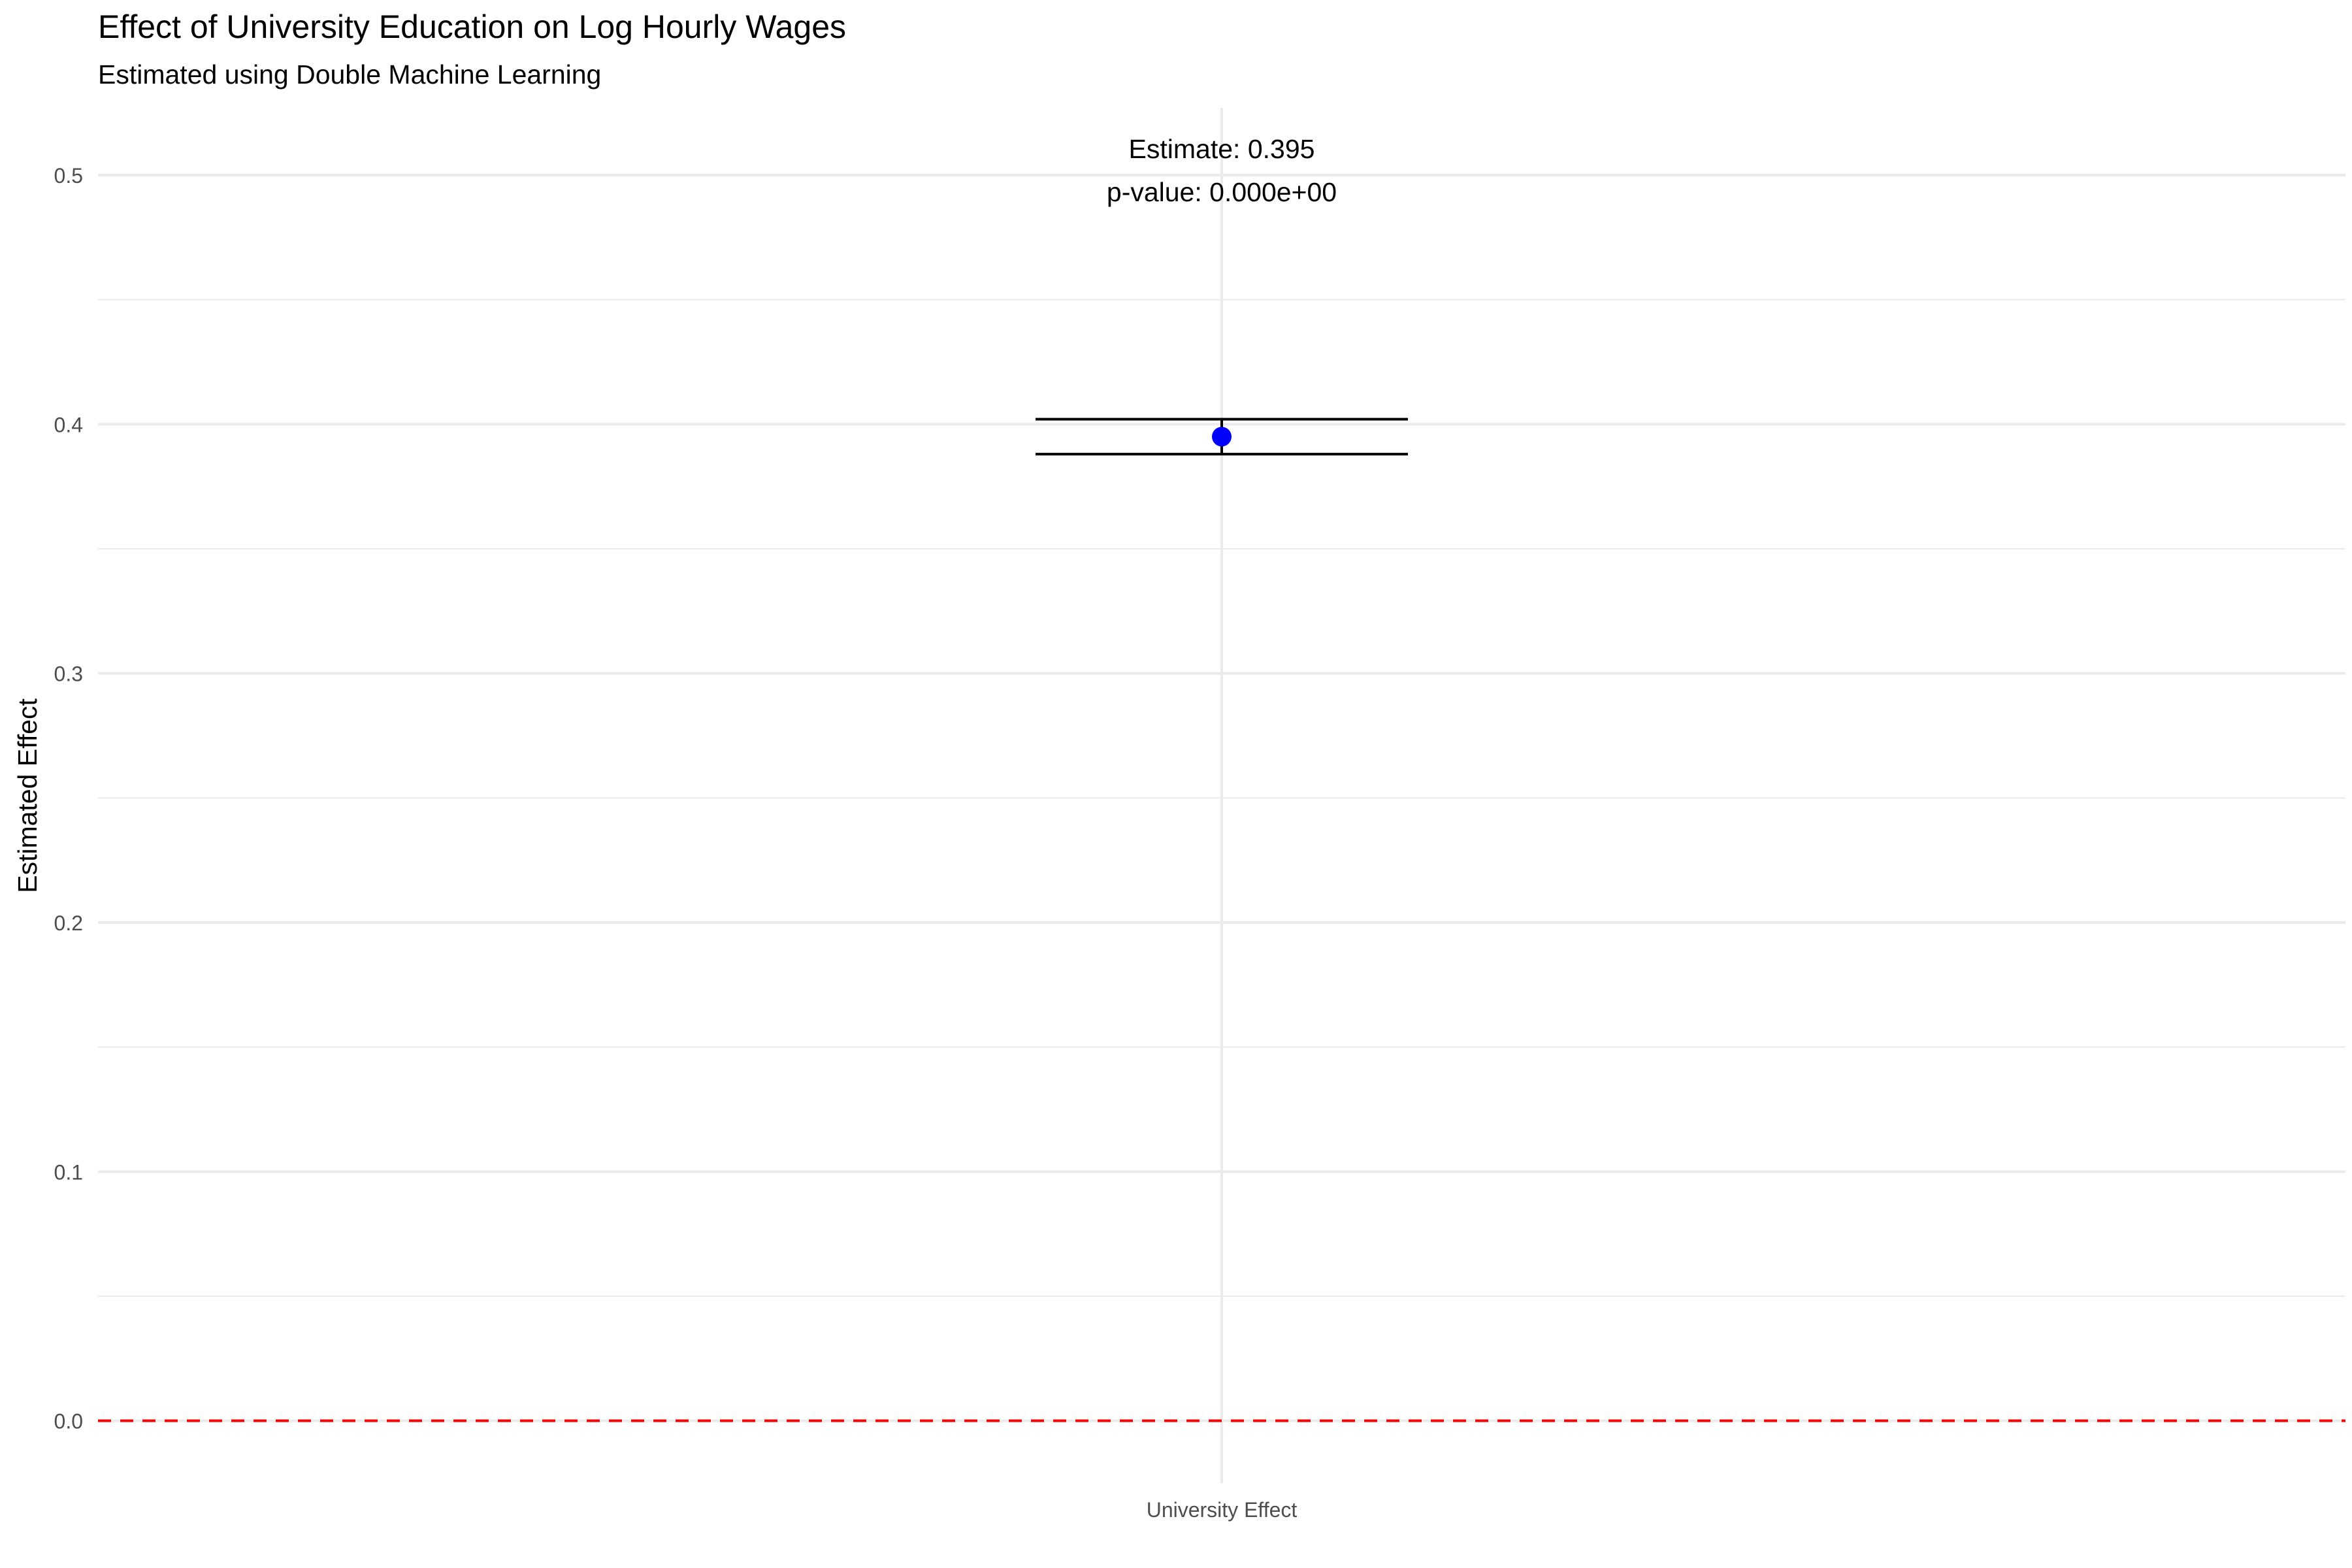 This screenshot has height=1568, width=2352. Describe the element at coordinates (27, 795) in the screenshot. I see `y-axis-label: Estimated Effect` at that location.